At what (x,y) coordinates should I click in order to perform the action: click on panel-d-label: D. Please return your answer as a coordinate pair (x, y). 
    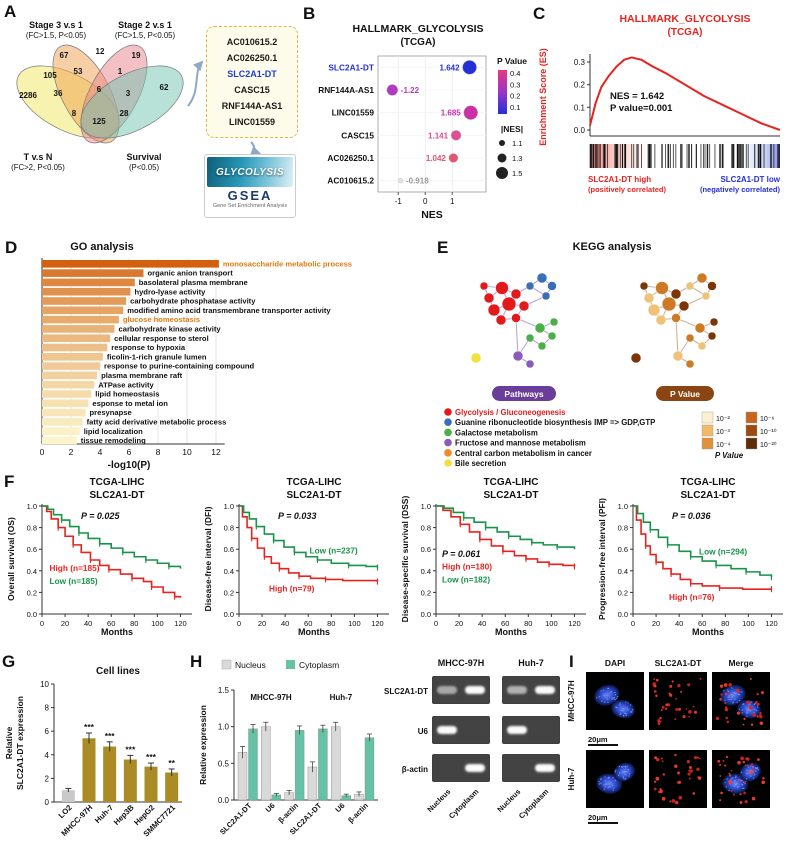
    Looking at the image, I should click on (11, 247).